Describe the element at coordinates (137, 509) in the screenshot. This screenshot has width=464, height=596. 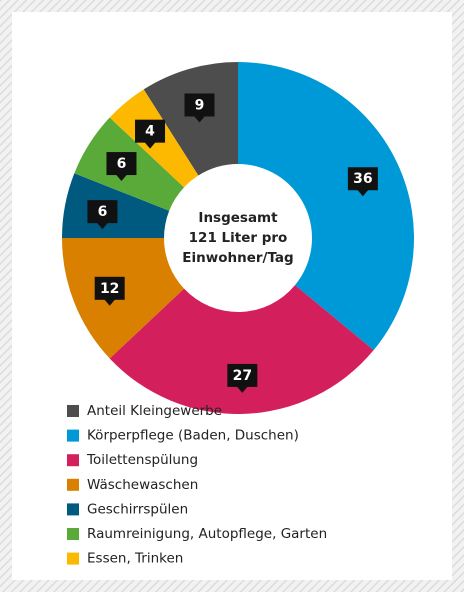
I see `legend-label: Geschirrspülen` at that location.